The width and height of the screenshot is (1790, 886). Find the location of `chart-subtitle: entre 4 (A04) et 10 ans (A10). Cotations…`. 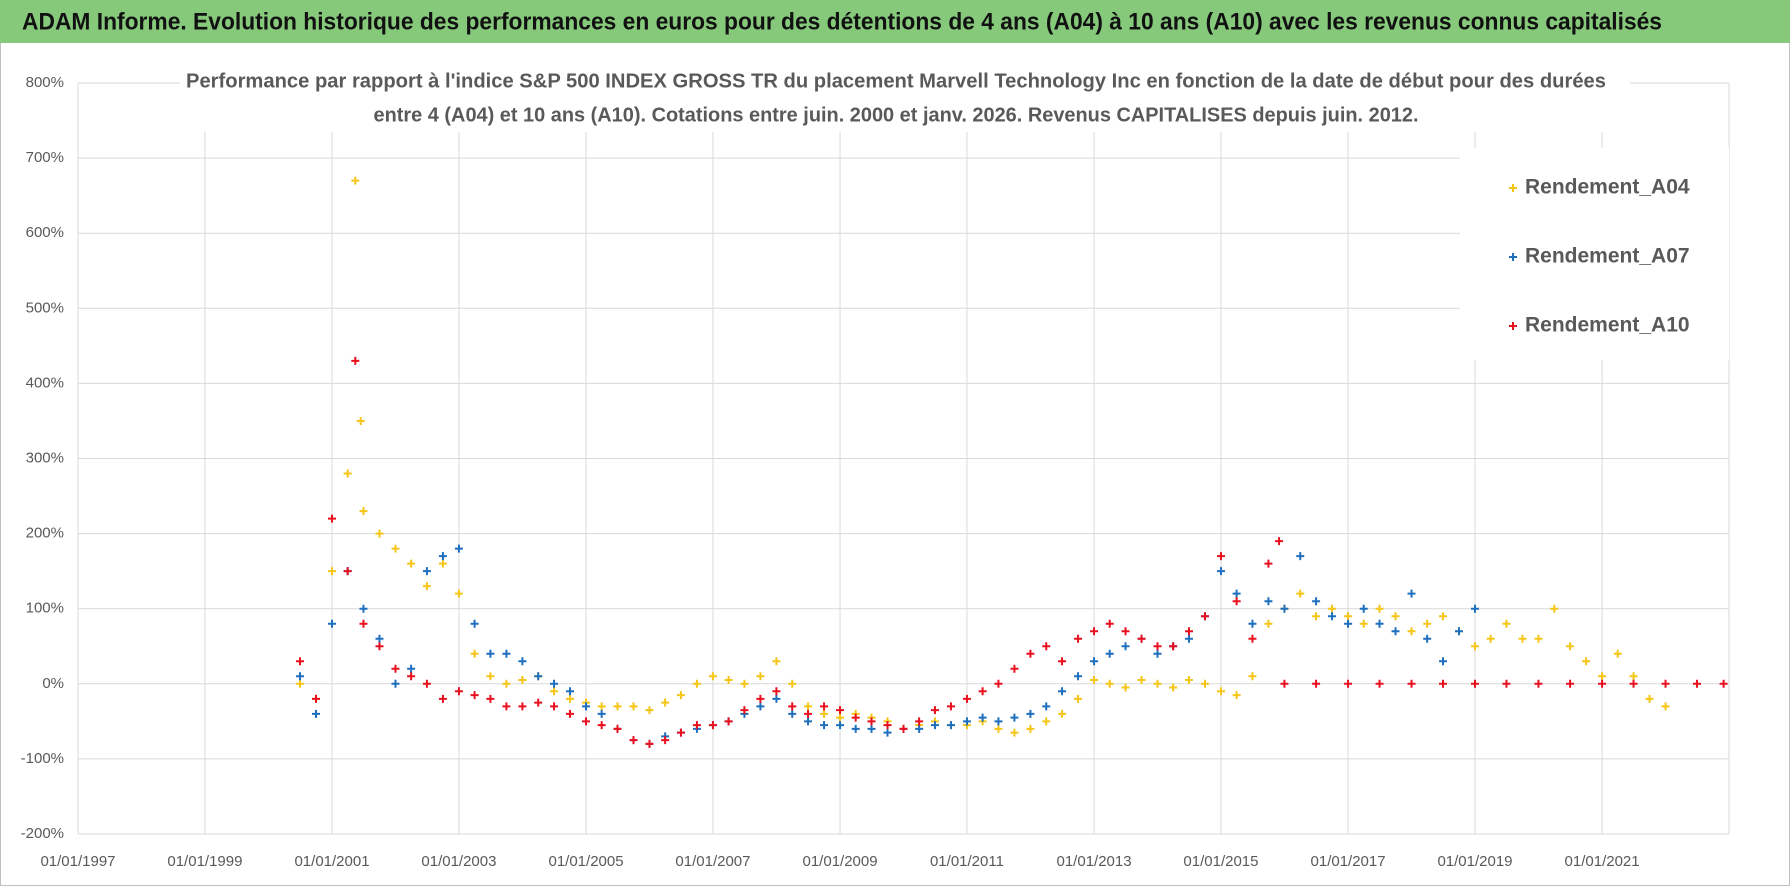

chart-subtitle: entre 4 (A04) et 10 ans (A10). Cotations… is located at coordinates (896, 115).